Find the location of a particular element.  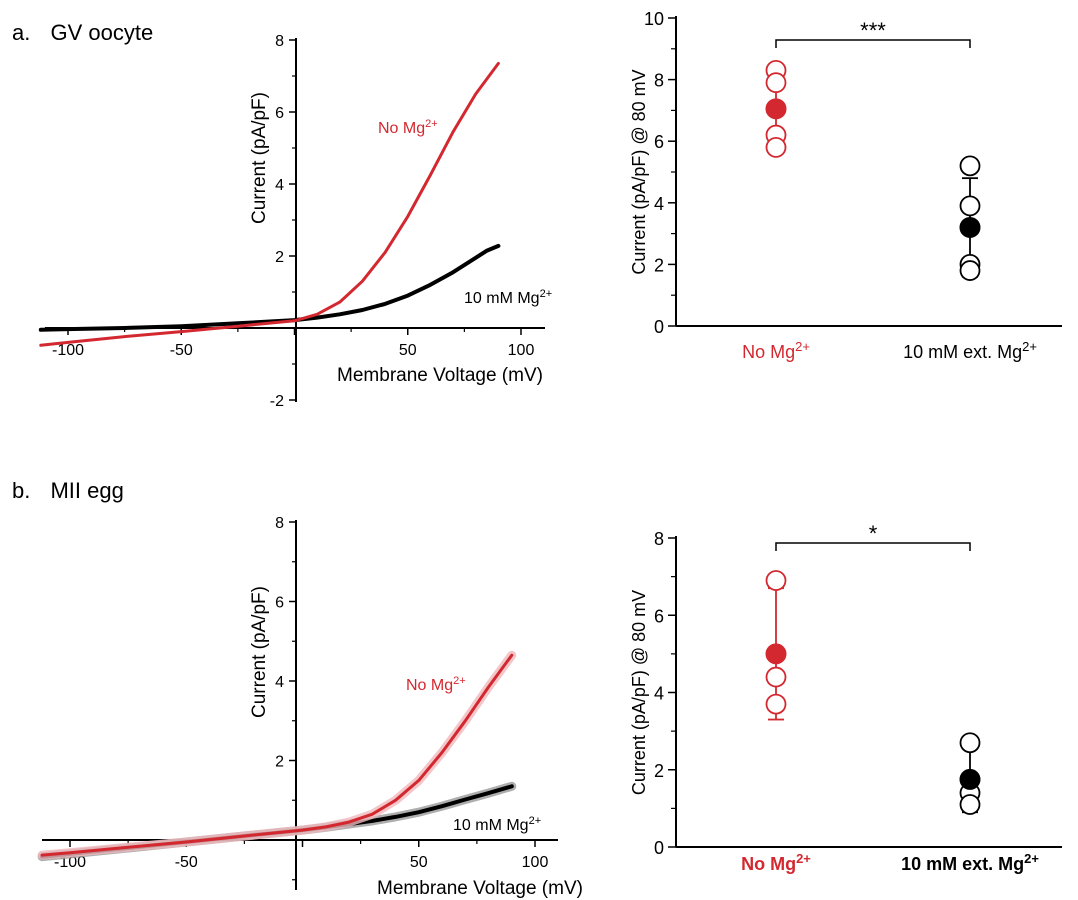

panel-a-label: a. GV oocyte is located at coordinates (82, 33).